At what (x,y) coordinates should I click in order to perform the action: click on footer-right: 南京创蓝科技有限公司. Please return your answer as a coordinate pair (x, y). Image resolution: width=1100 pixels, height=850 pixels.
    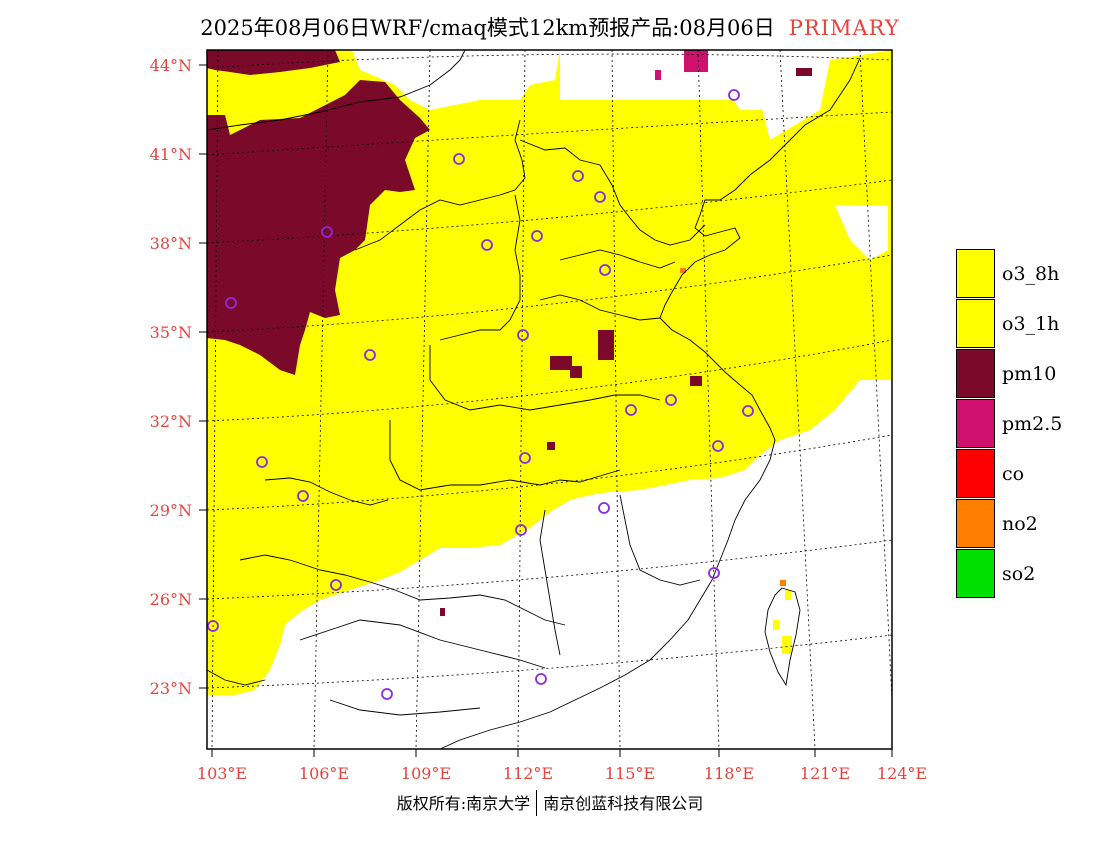
    Looking at the image, I should click on (623, 803).